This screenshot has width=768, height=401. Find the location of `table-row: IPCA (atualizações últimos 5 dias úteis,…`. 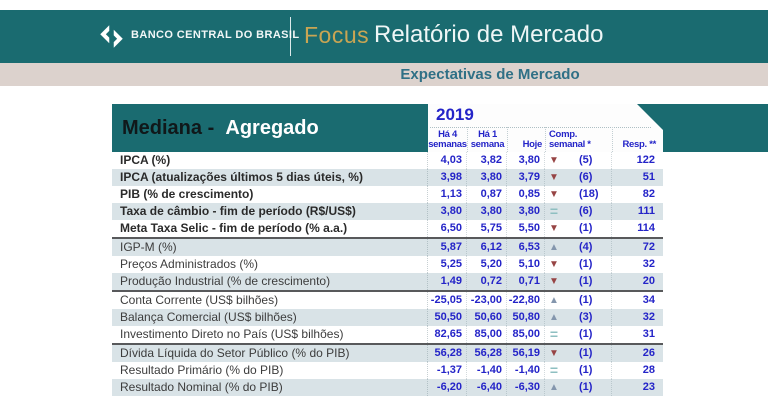

table-row: IPCA (atualizações últimos 5 dias úteis,… is located at coordinates (387, 177).